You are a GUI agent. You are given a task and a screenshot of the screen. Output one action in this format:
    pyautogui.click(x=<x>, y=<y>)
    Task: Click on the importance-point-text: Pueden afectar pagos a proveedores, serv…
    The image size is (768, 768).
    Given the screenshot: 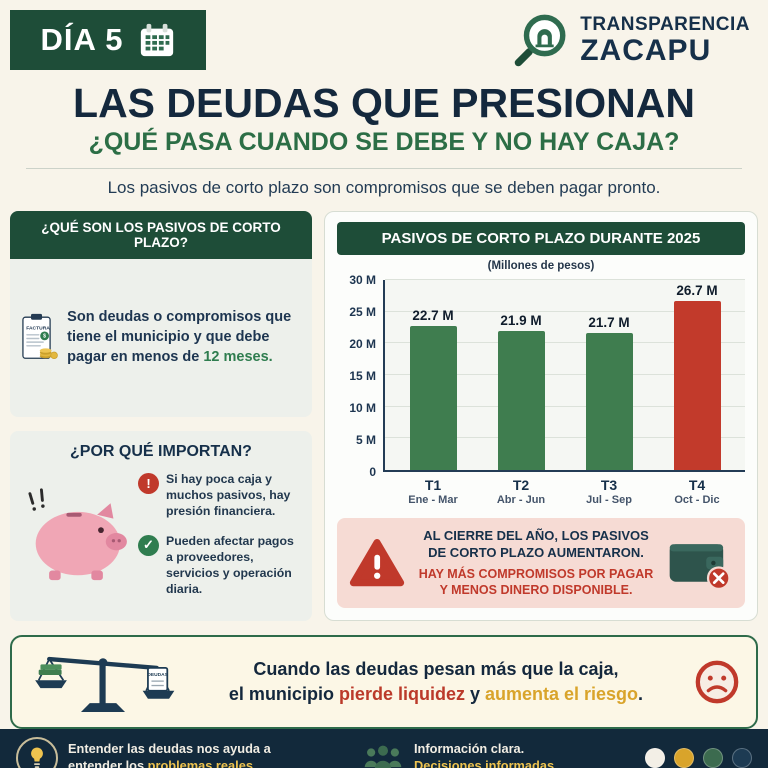 What is the action you would take?
    pyautogui.click(x=230, y=565)
    